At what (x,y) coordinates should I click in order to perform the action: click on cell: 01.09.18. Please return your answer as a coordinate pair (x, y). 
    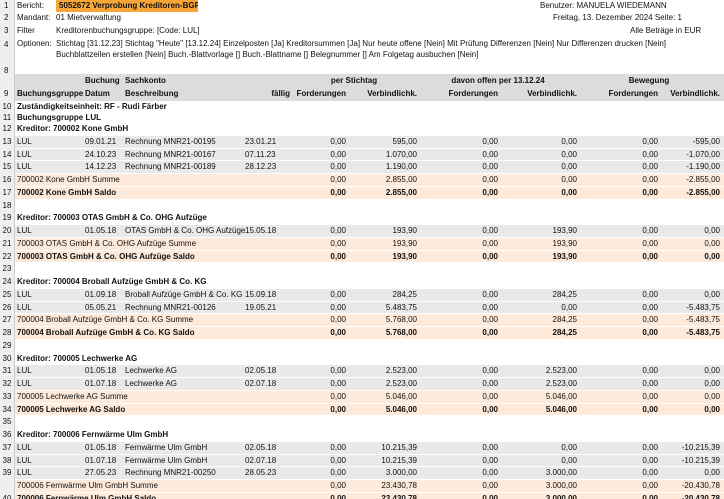
    Looking at the image, I should click on (101, 294).